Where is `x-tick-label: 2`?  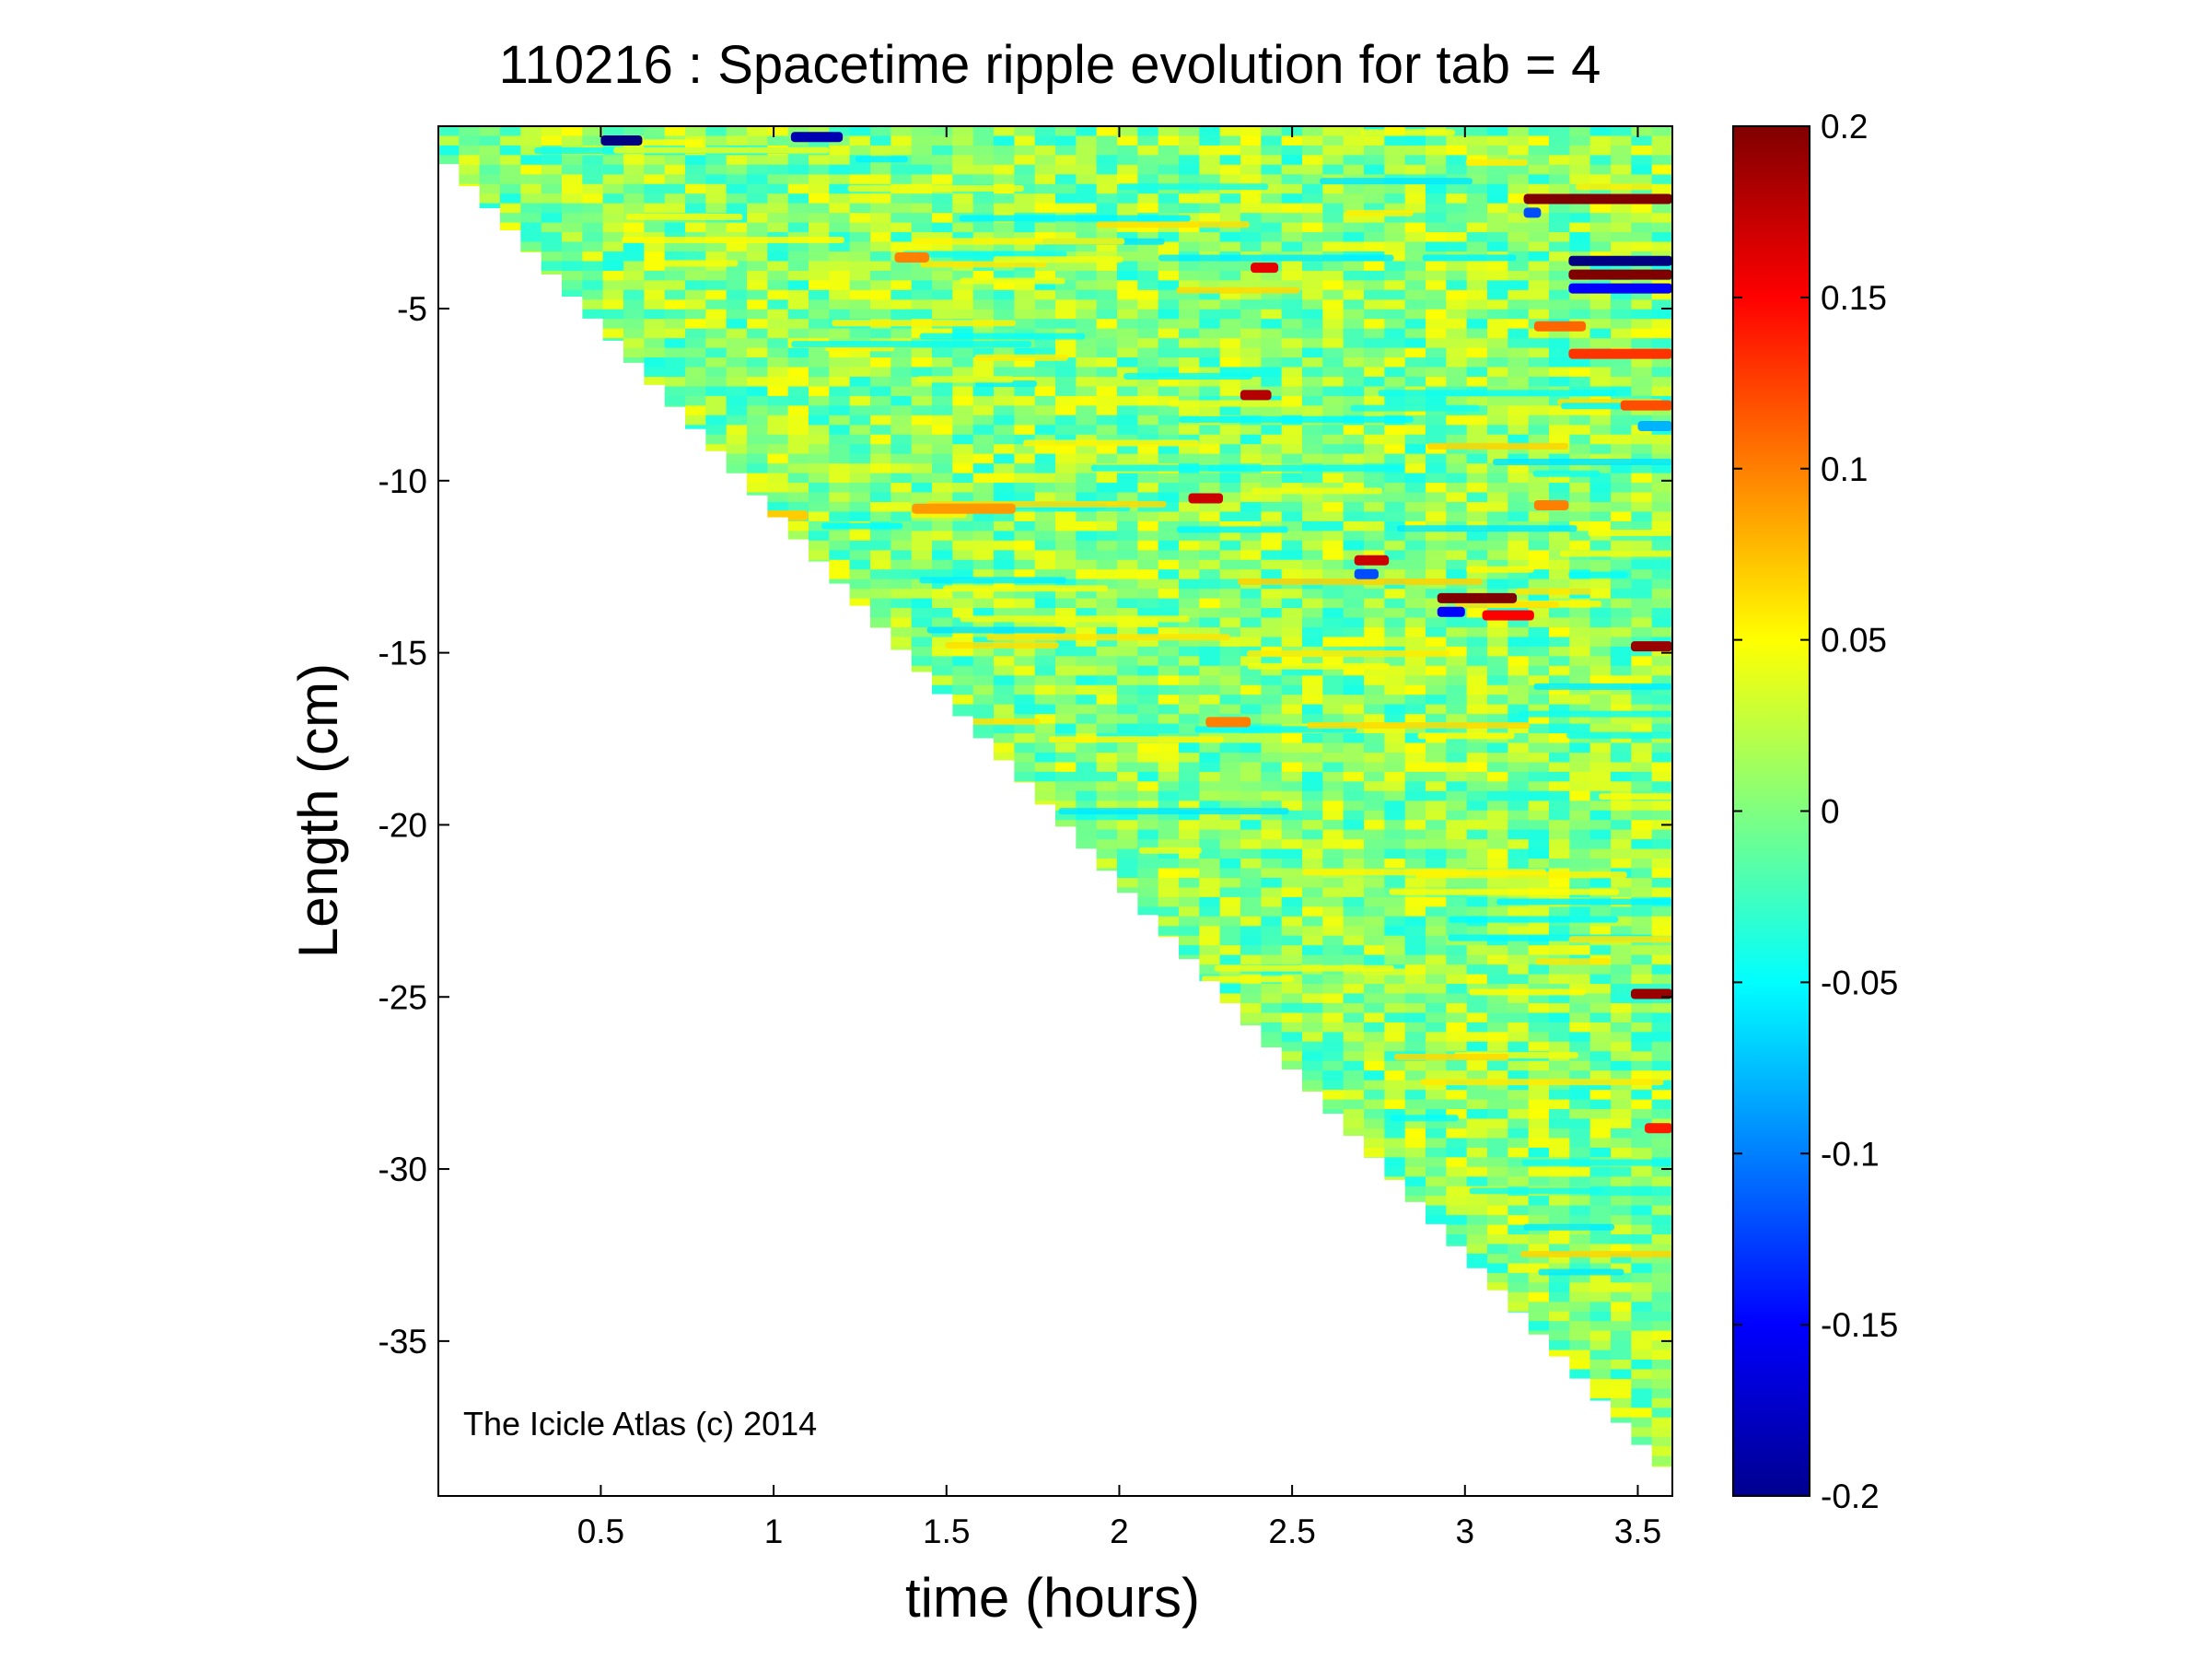
x-tick-label: 2 is located at coordinates (1120, 1531).